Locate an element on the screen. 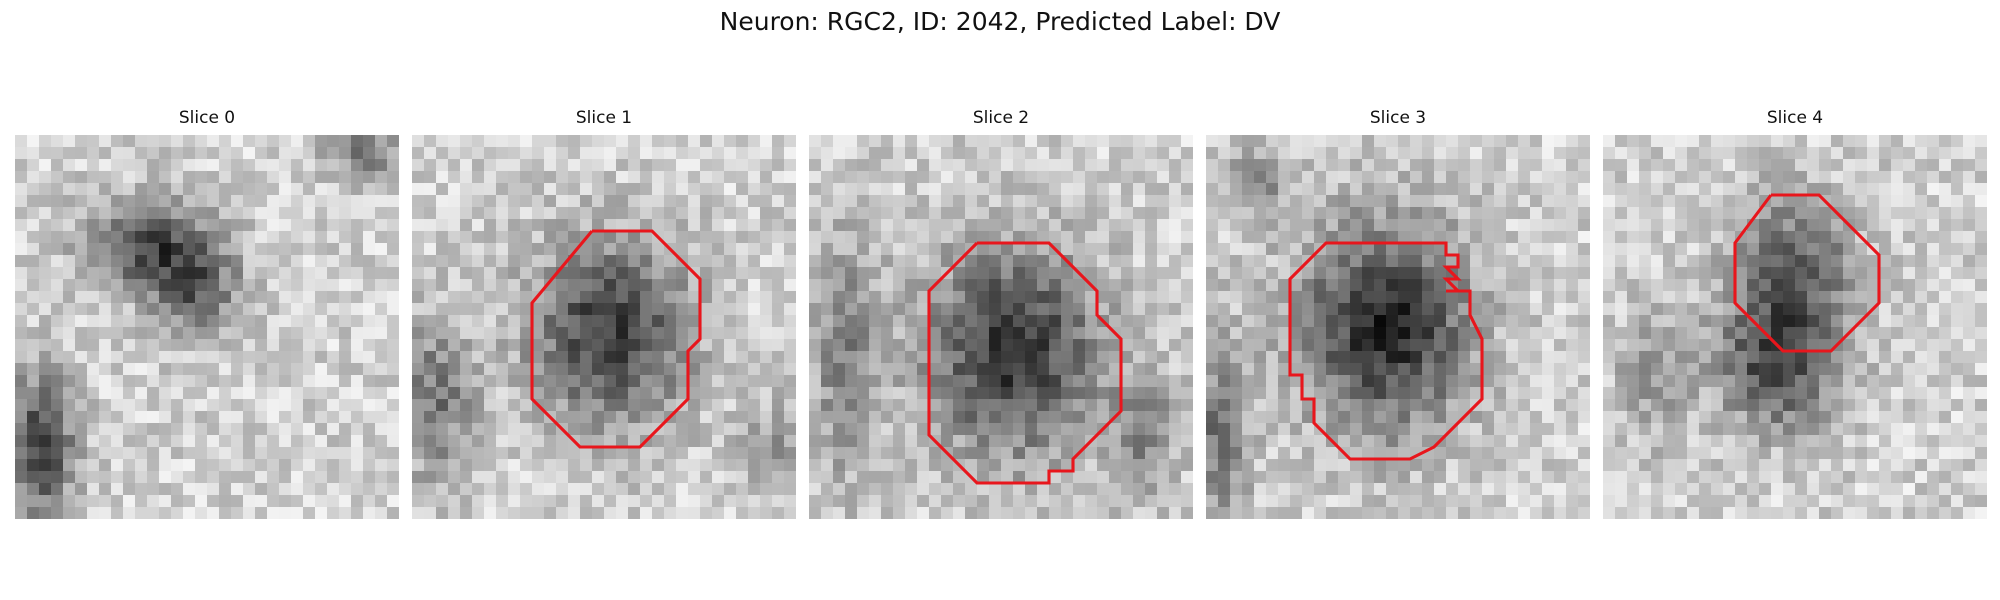 The width and height of the screenshot is (2000, 600). slice-title-3: Slice 3 is located at coordinates (1398, 118).